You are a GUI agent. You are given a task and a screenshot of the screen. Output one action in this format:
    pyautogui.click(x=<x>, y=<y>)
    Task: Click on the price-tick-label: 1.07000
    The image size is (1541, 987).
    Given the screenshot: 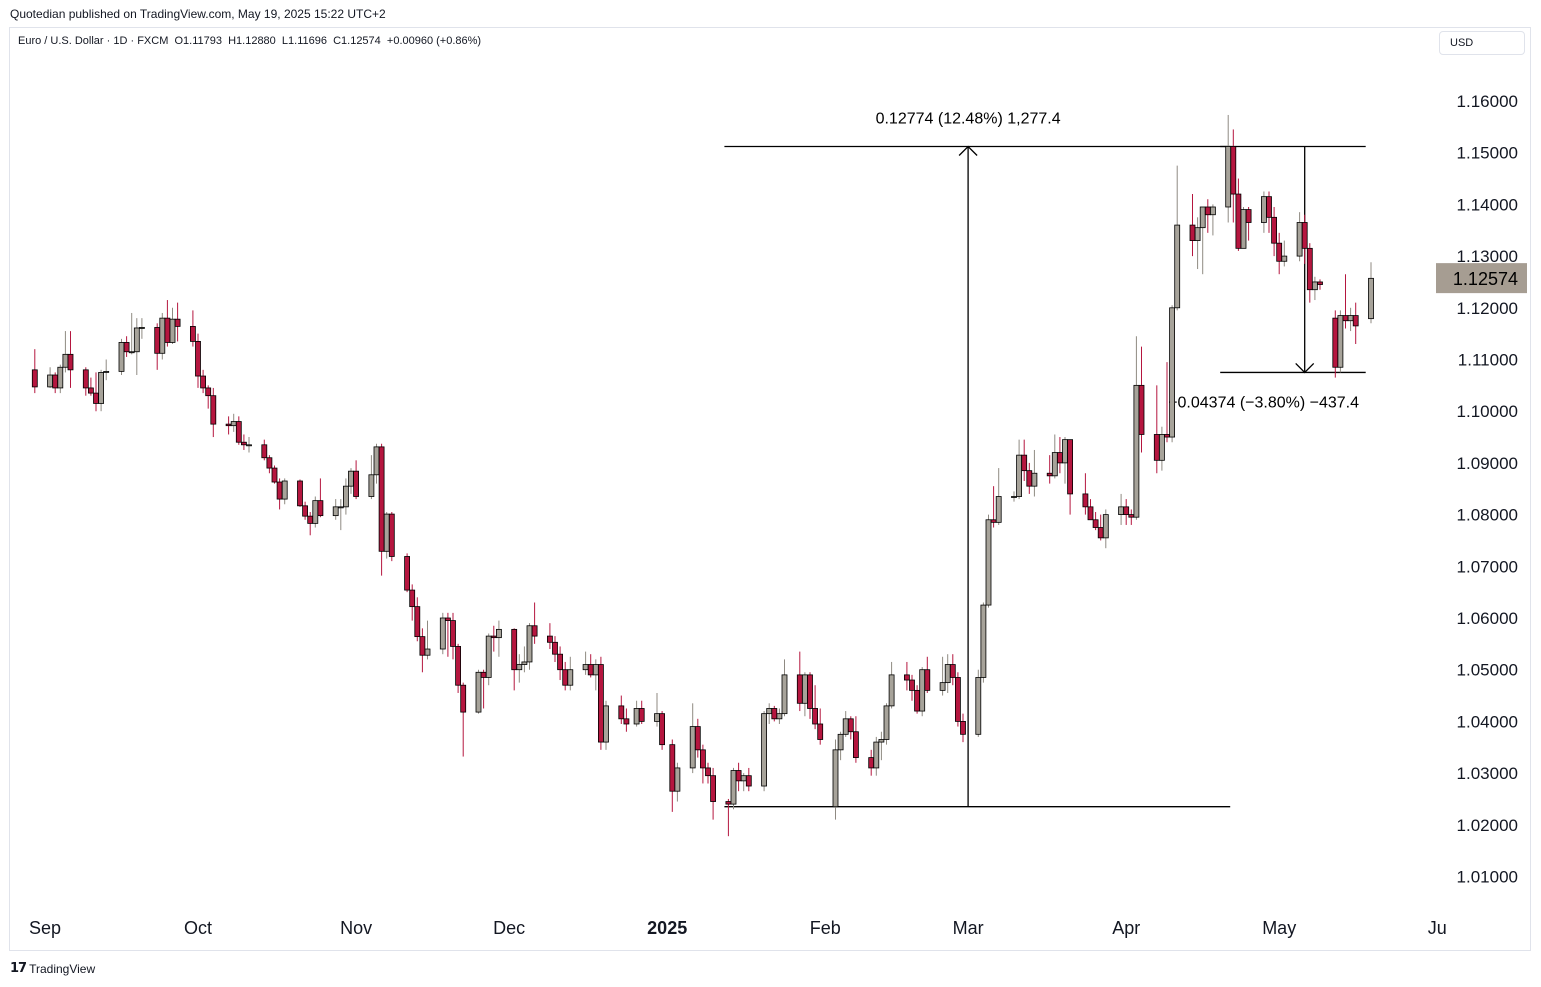 What is the action you would take?
    pyautogui.click(x=1487, y=566)
    